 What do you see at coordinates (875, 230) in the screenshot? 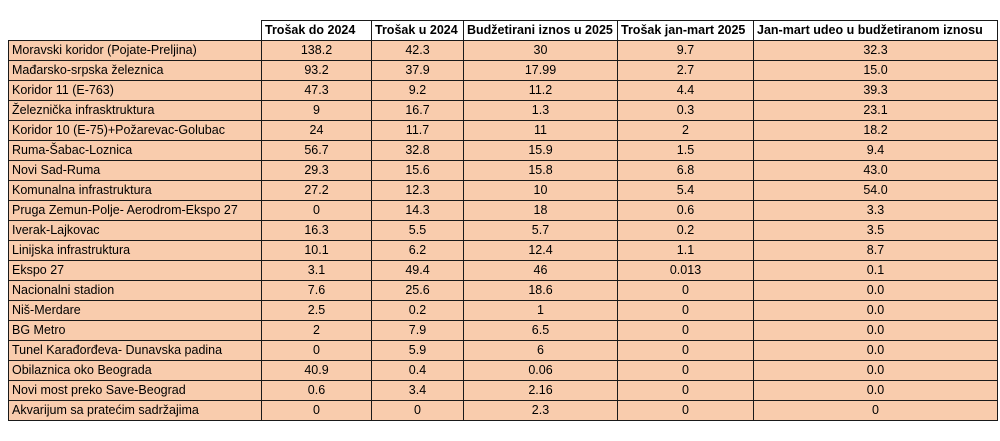
I see `value-cell: 3.5` at bounding box center [875, 230].